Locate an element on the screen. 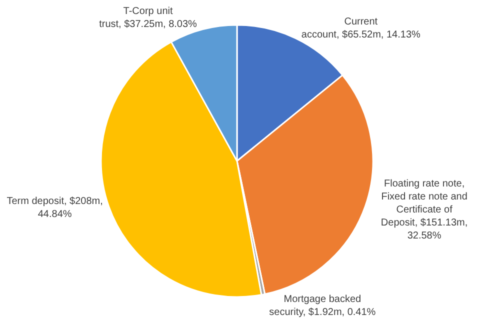  slice-label: T-Corp unit trust, $37.25m, 8.03% is located at coordinates (148, 18).